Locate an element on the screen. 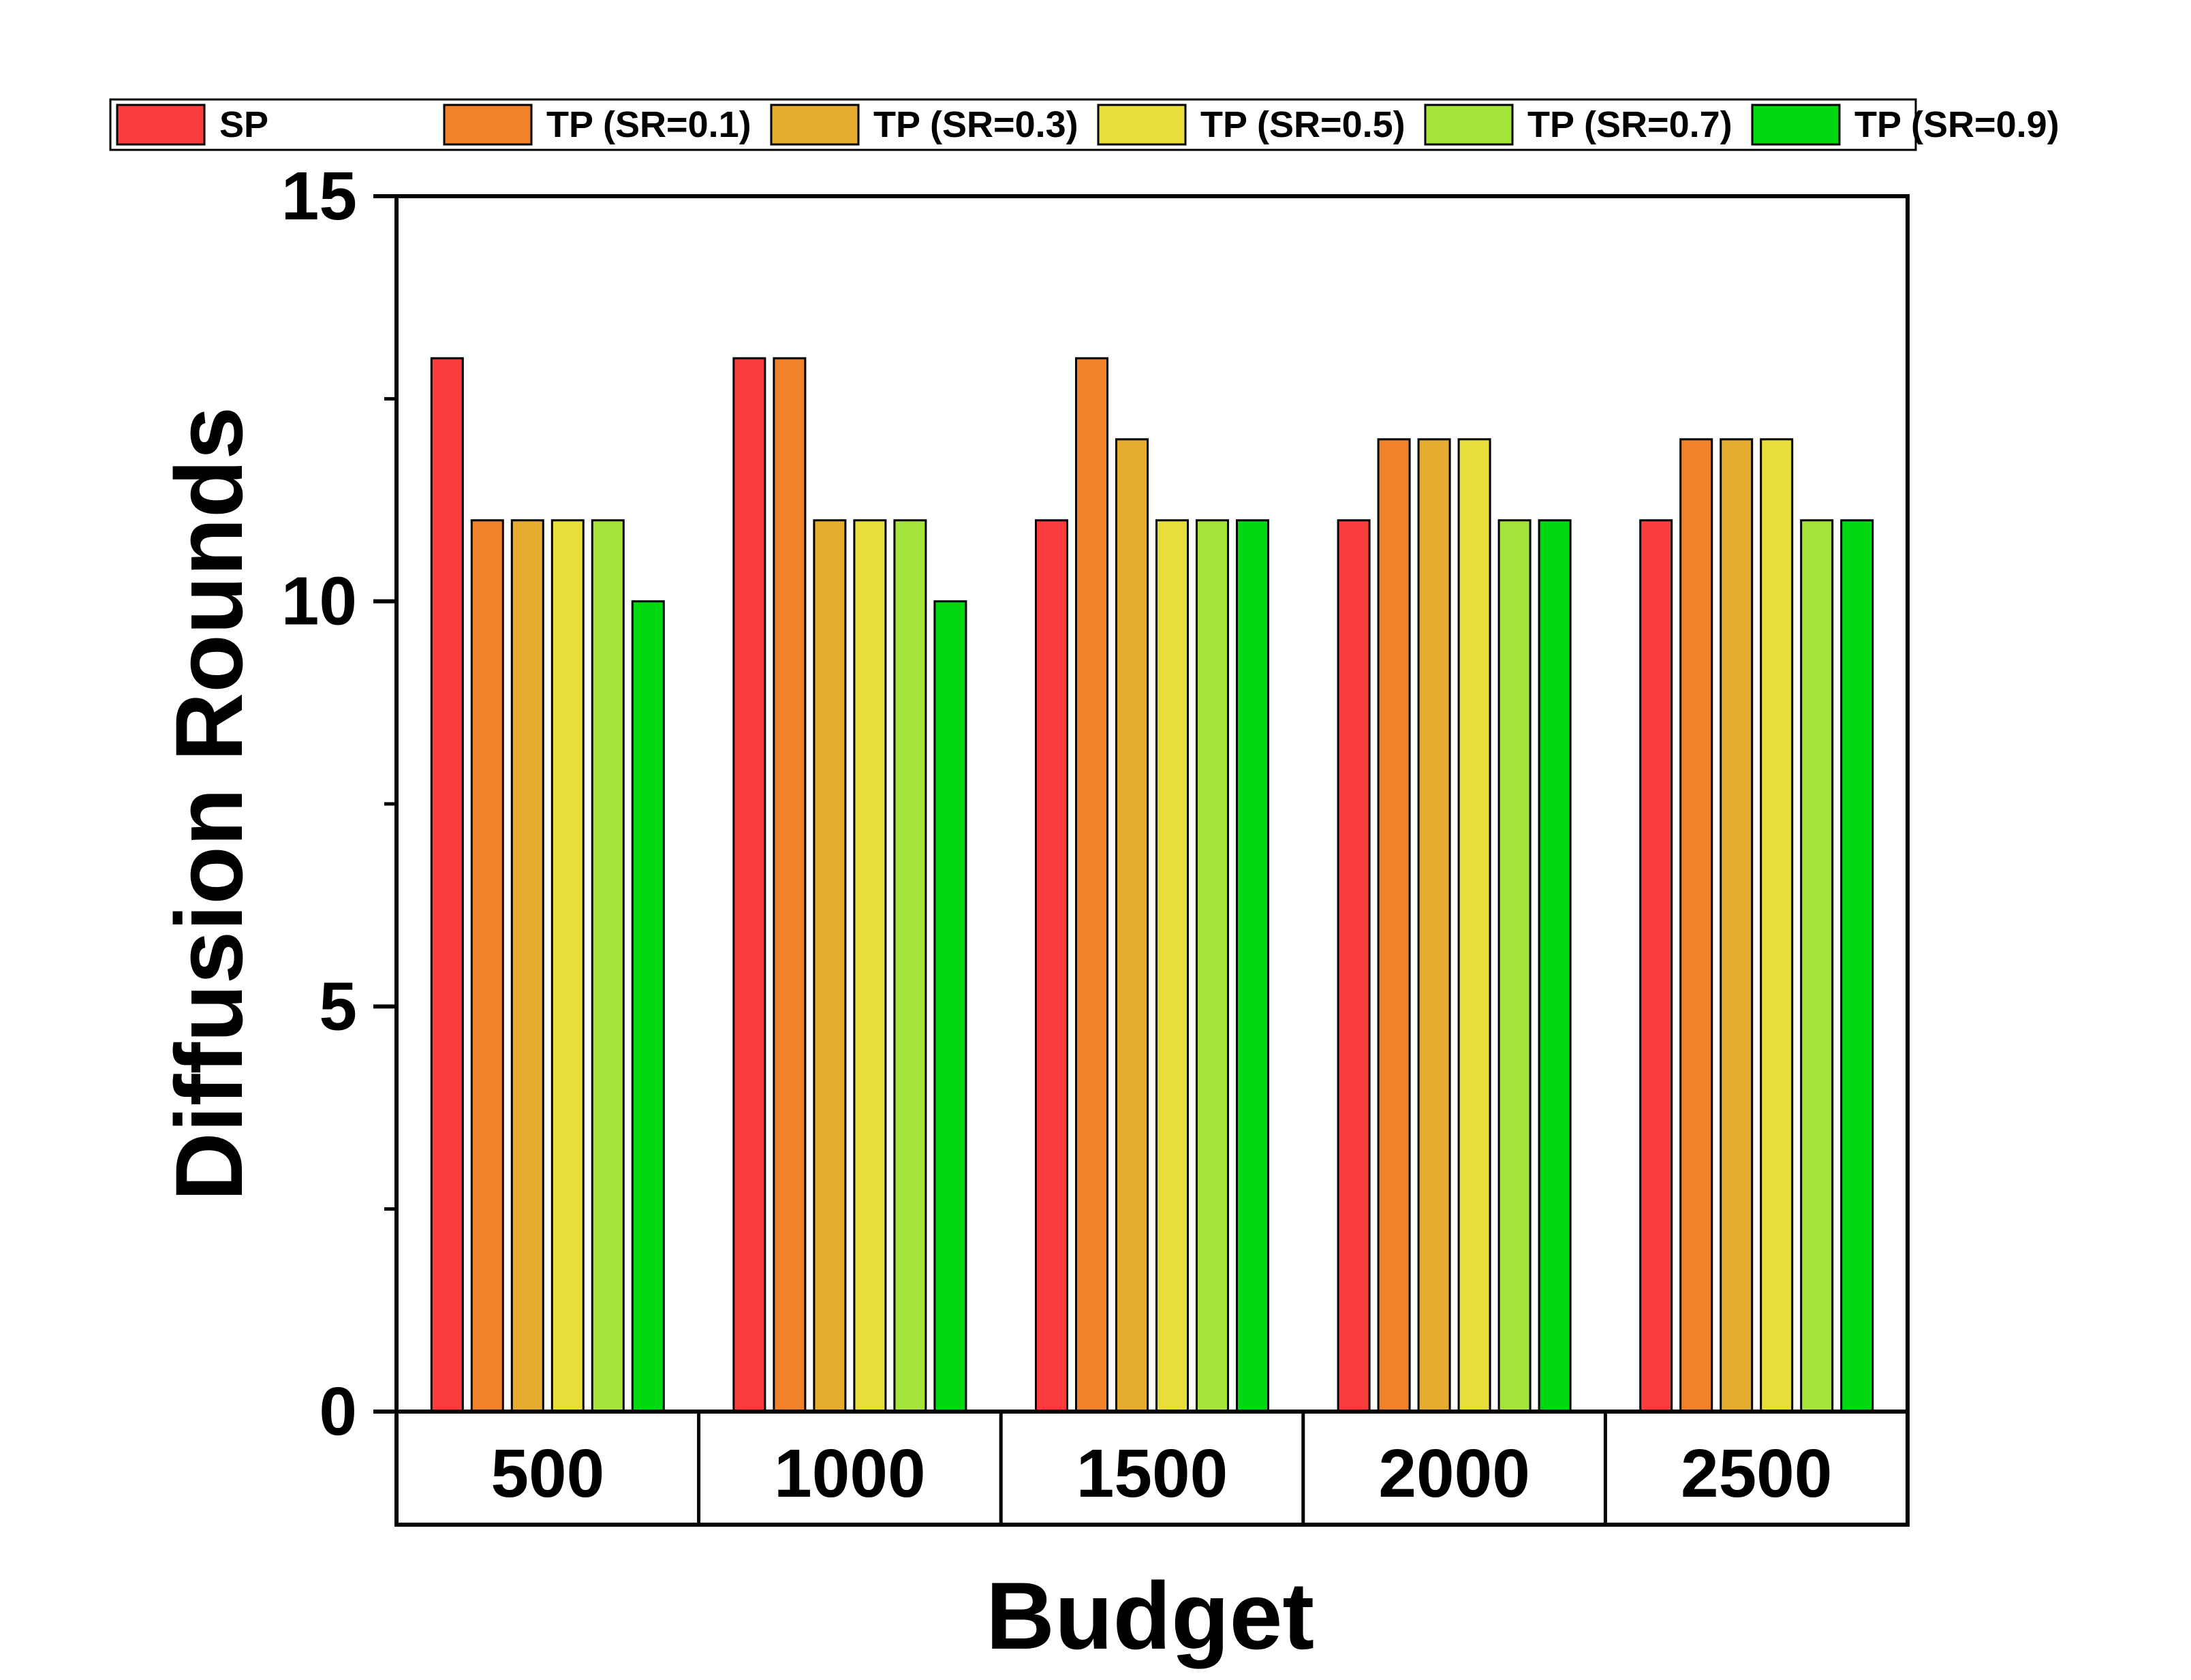 Image resolution: width=2191 pixels, height=1680 pixels. x-tick-label: 2000 is located at coordinates (1453, 1473).